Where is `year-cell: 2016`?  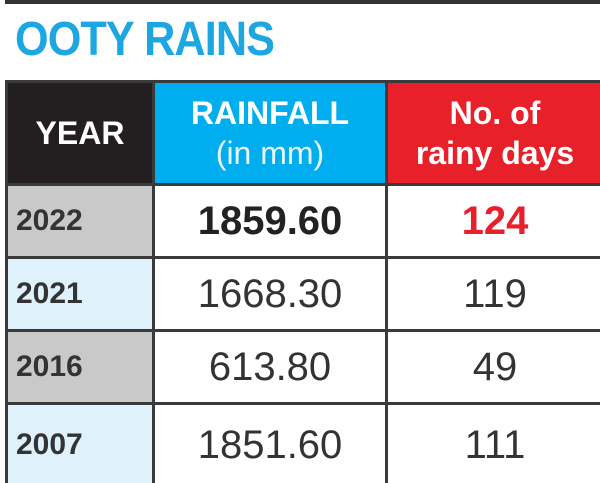
year-cell: 2016 is located at coordinates (80, 367).